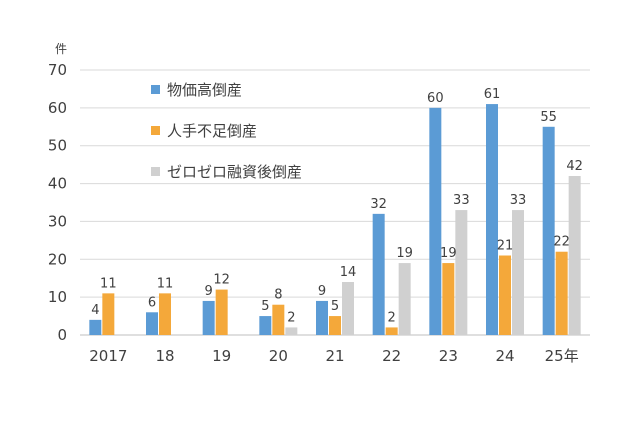 This screenshot has width=630, height=430. I want to click on data-label: 42, so click(574, 166).